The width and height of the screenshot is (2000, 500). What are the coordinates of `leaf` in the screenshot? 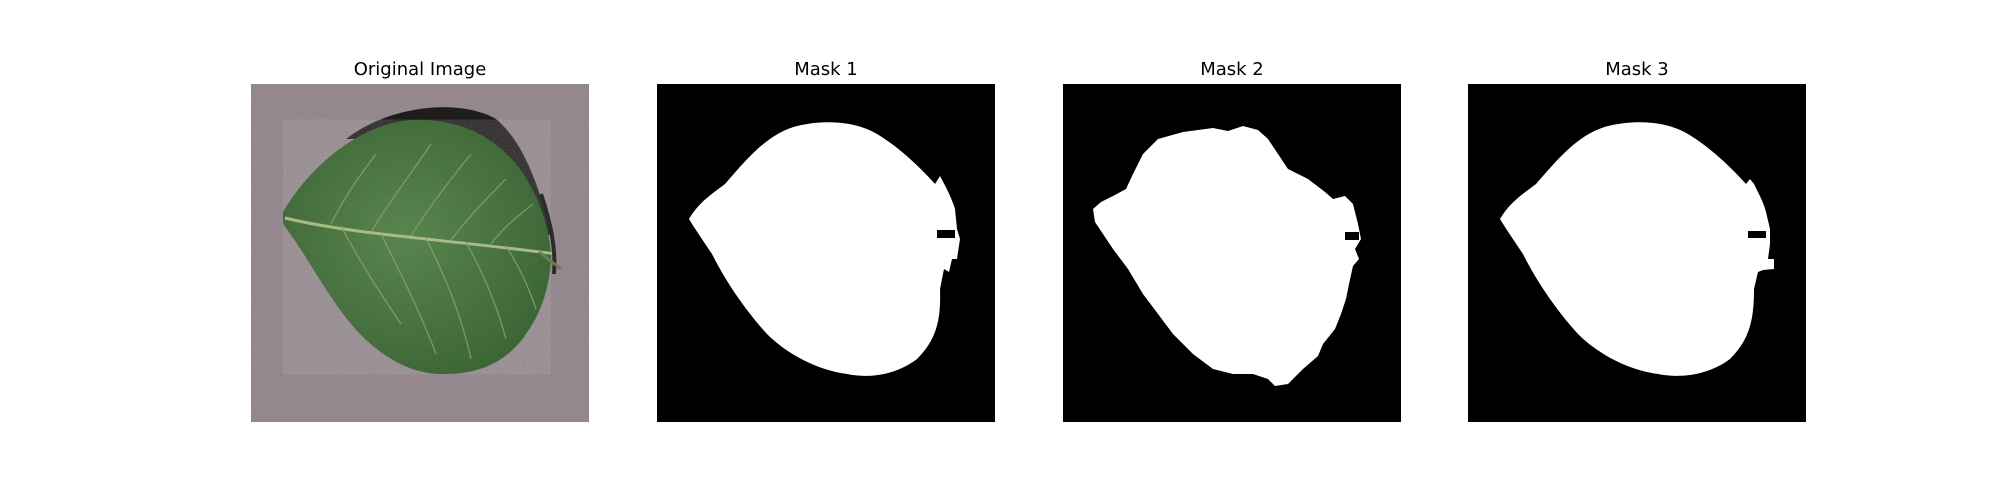 It's located at (417, 247).